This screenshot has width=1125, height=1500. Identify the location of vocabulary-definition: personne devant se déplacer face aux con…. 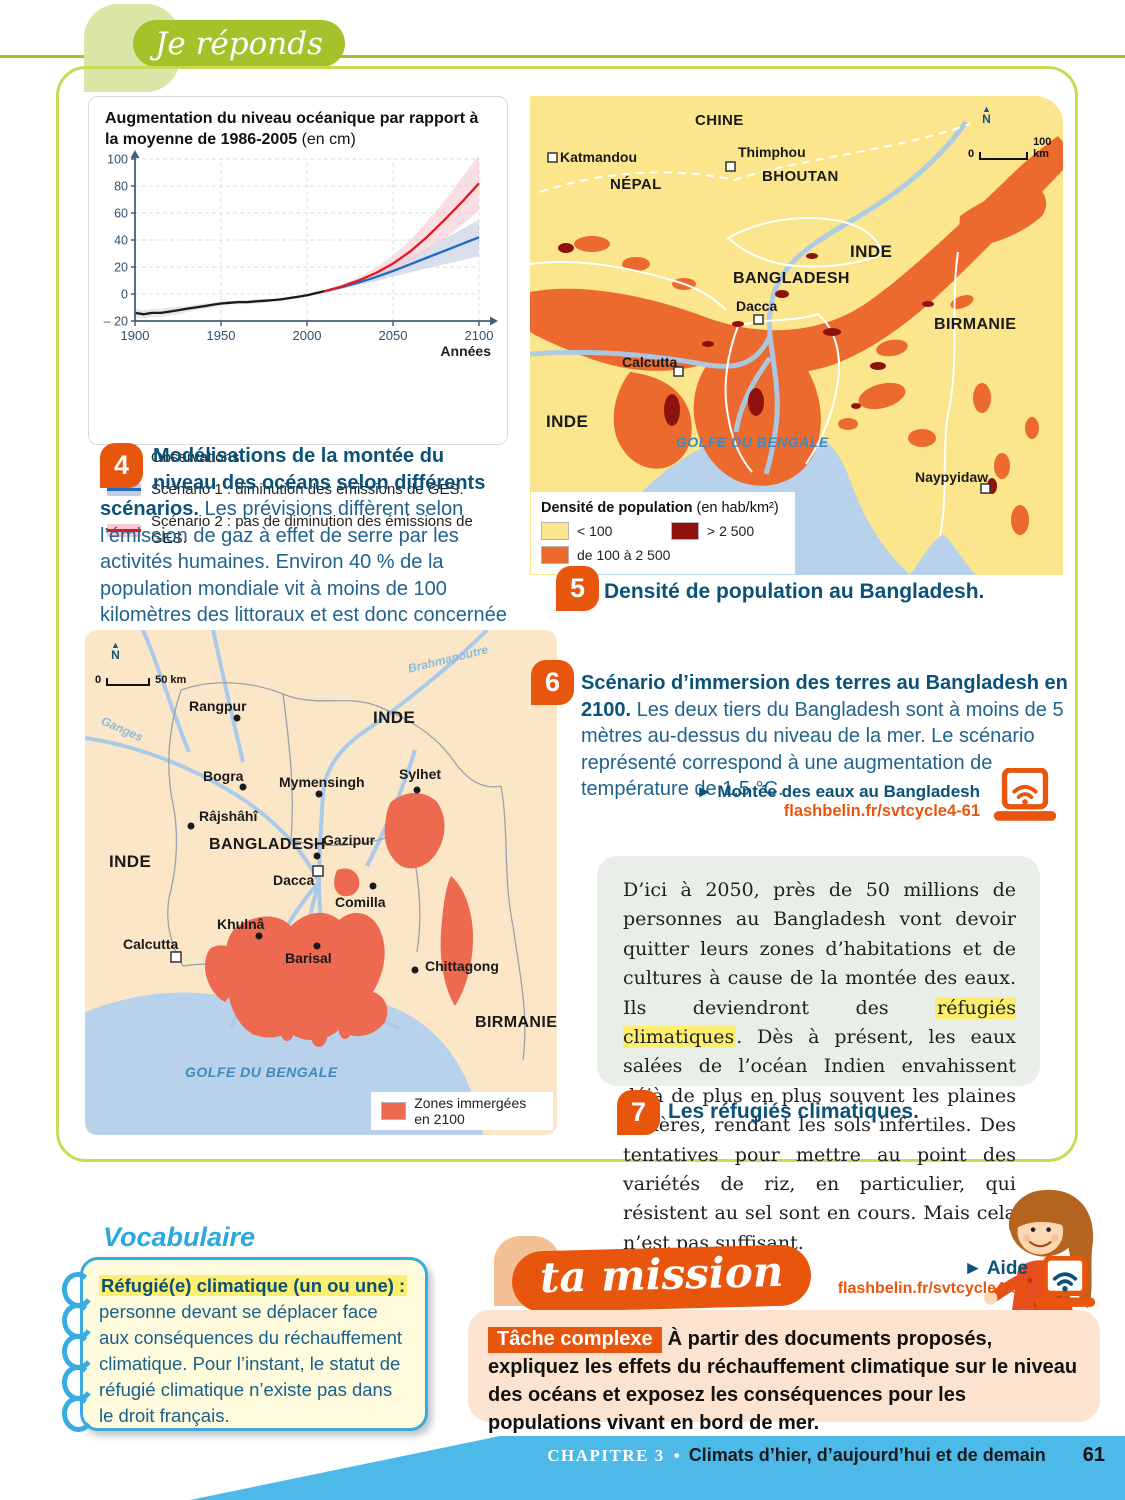
(251, 1363).